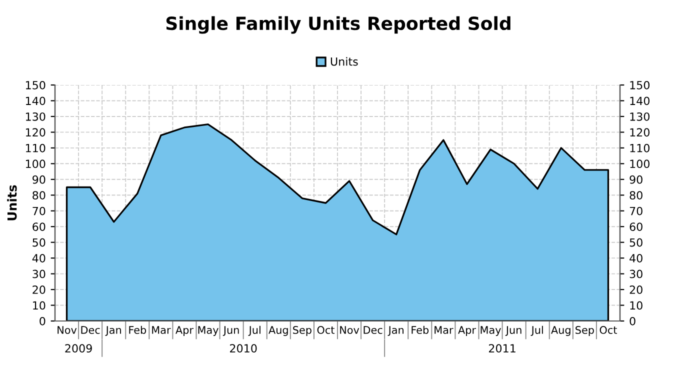 The image size is (677, 369). Describe the element at coordinates (36, 164) in the screenshot. I see `y-tick-label: 100` at that location.